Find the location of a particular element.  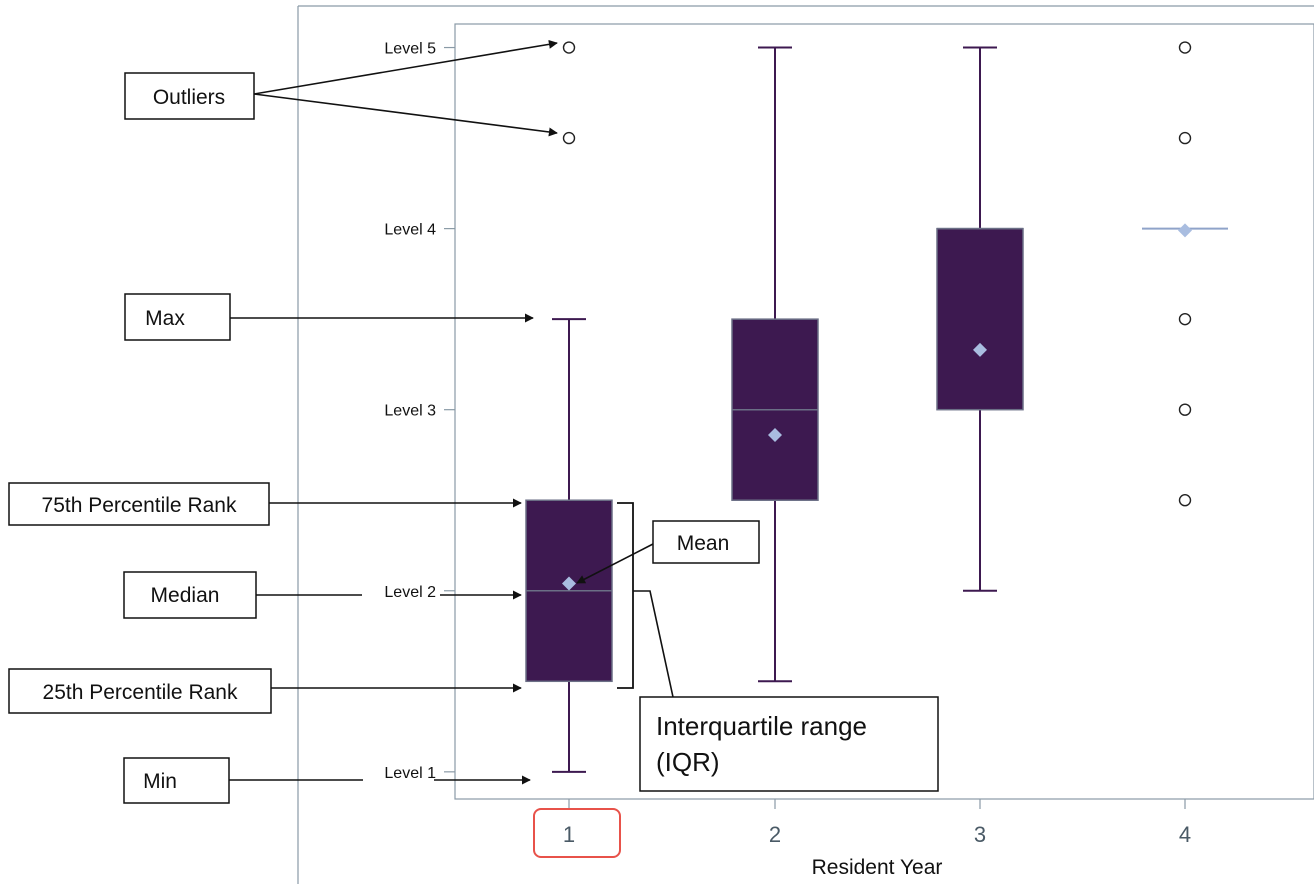

mean-label: Mean is located at coordinates (703, 543).